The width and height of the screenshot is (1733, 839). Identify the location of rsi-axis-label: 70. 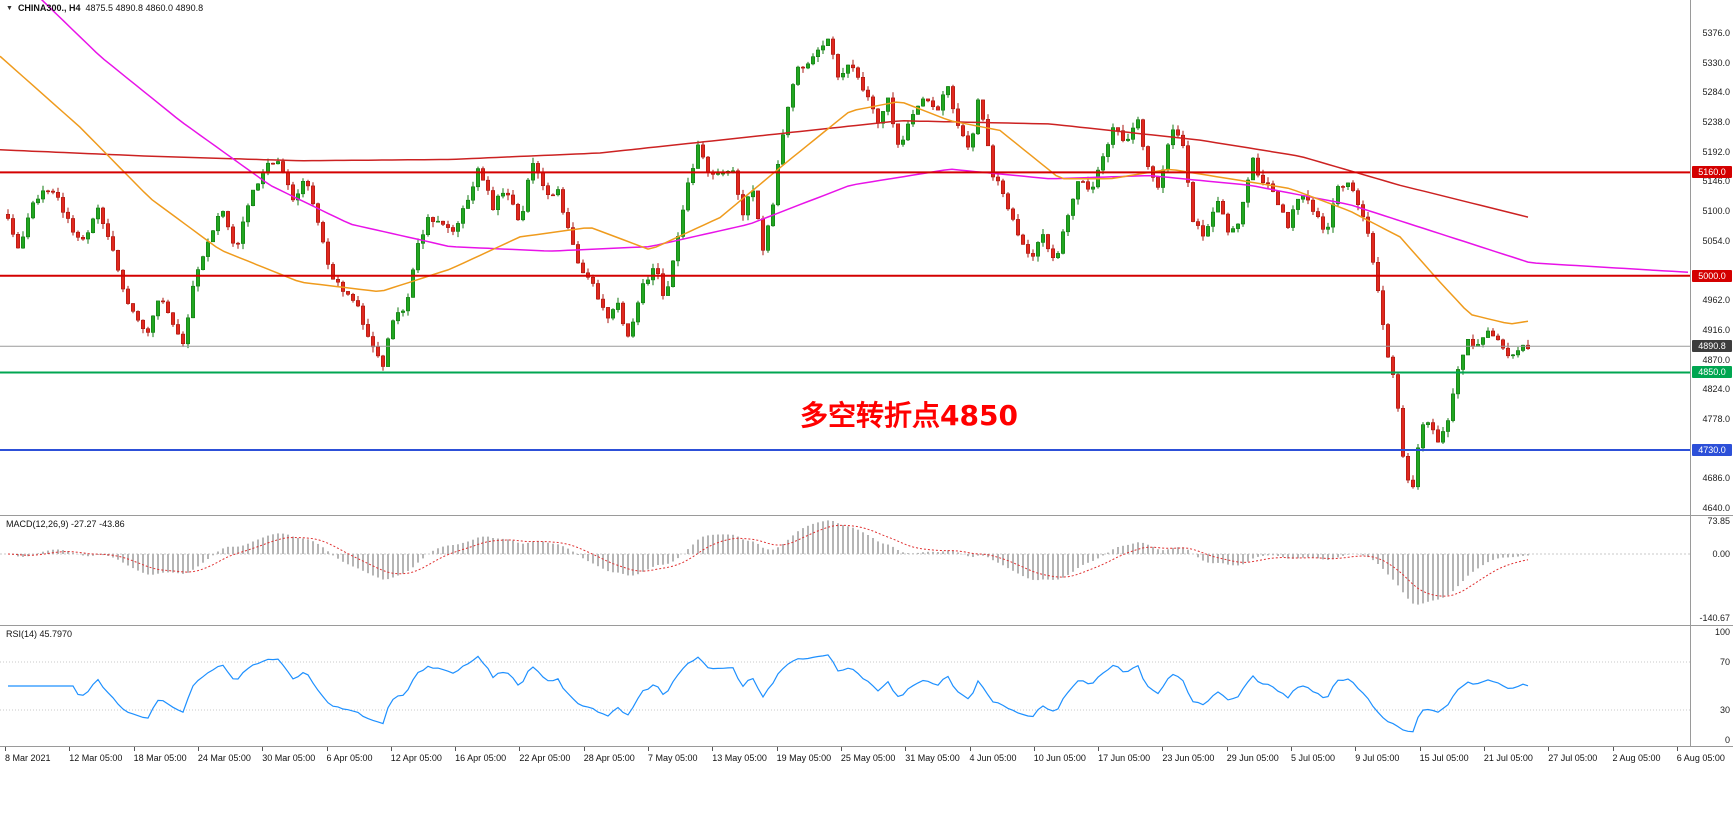
(1724, 662).